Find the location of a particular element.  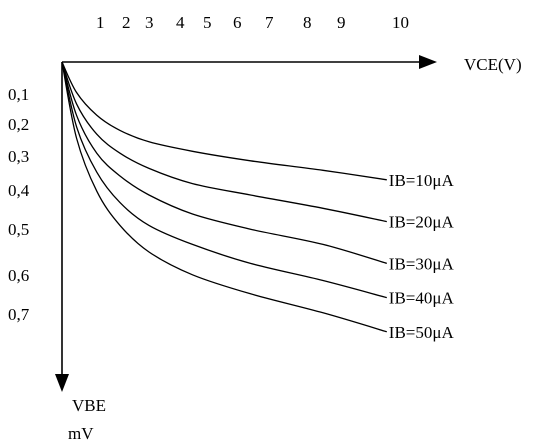

y-tick-label: 0,7 is located at coordinates (19, 314).